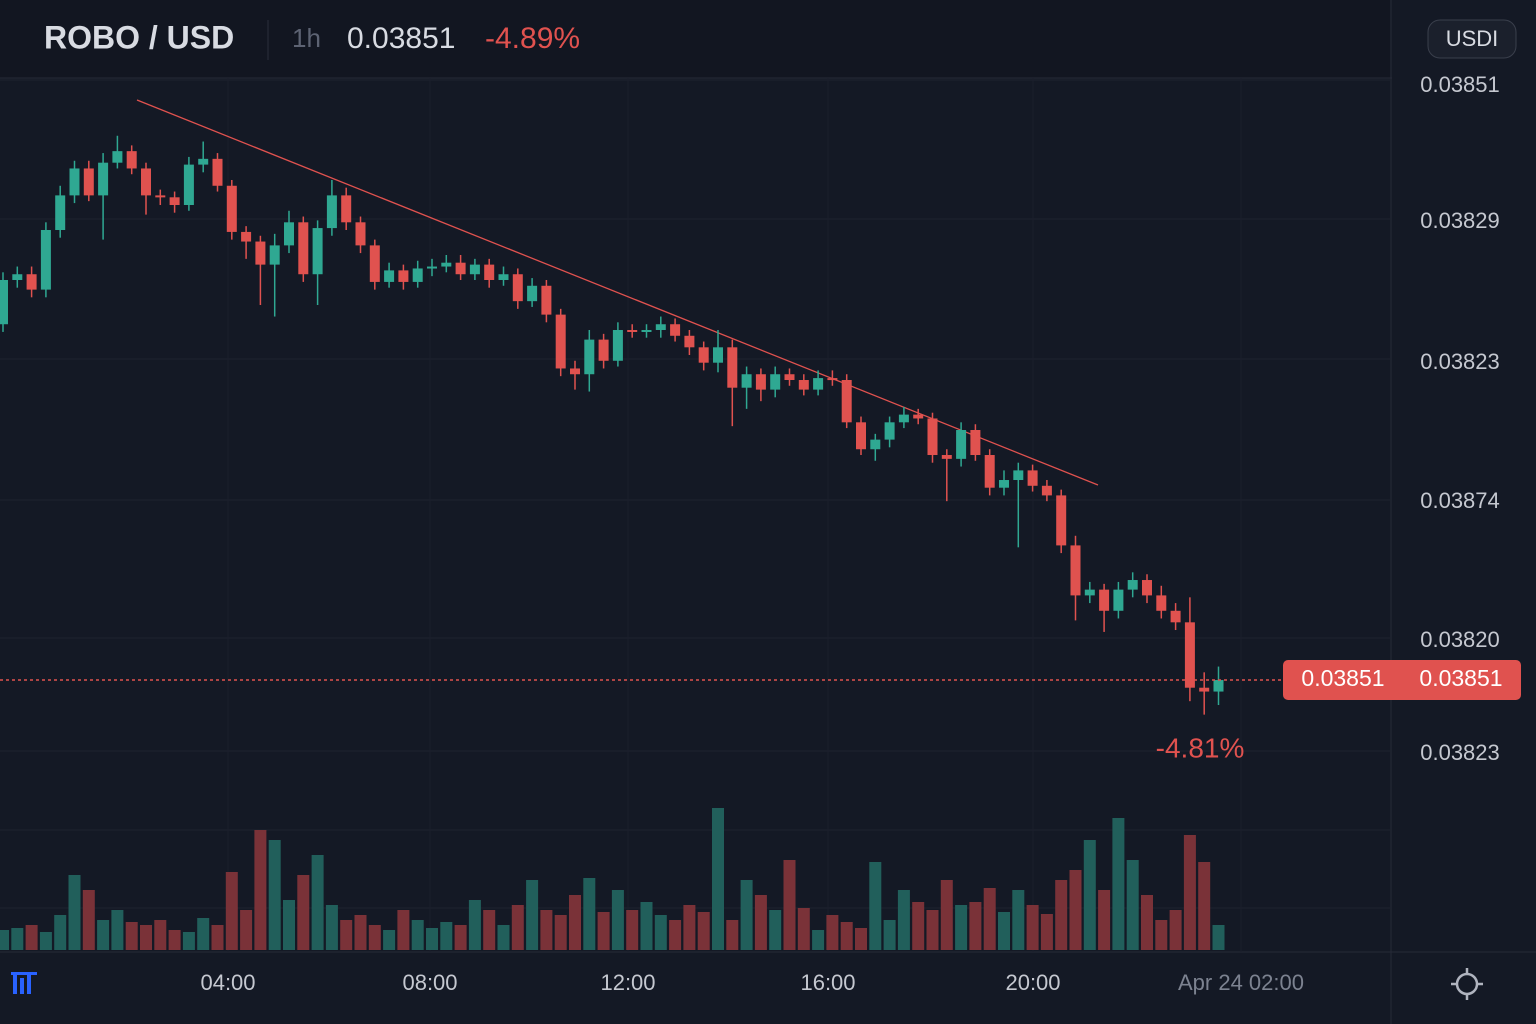 The image size is (1536, 1024). I want to click on header-change: -4.89%, so click(532, 38).